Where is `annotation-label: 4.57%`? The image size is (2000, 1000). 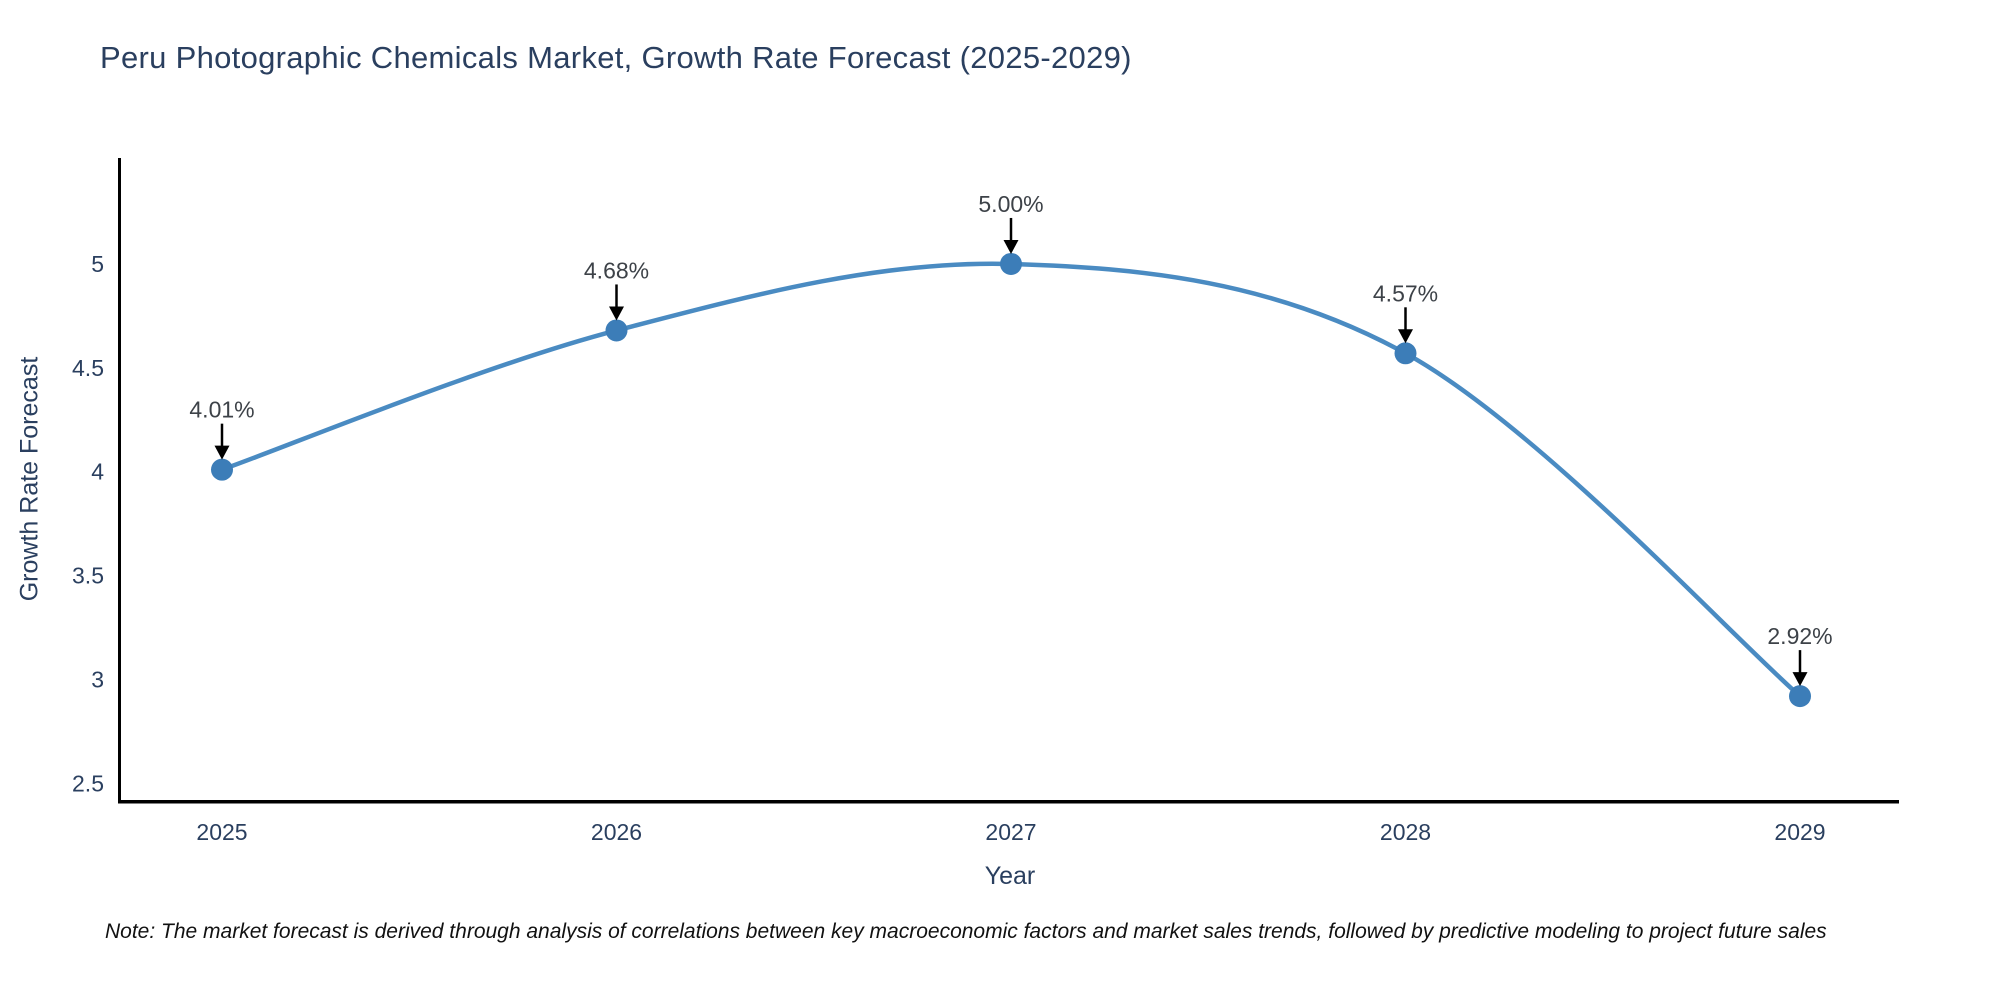
annotation-label: 4.57% is located at coordinates (1405, 293).